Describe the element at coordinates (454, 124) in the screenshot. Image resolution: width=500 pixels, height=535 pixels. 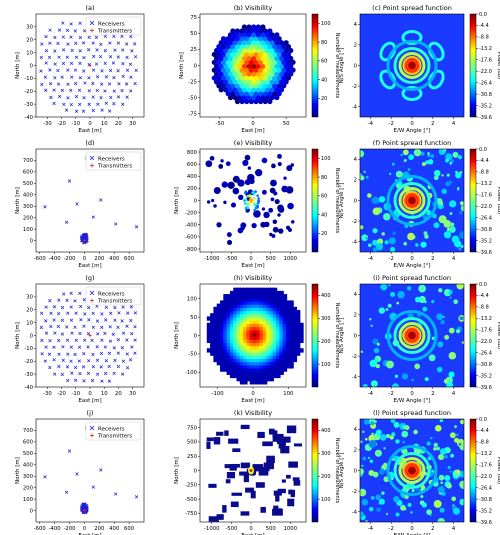
I see `x-tick-label: 4` at that location.